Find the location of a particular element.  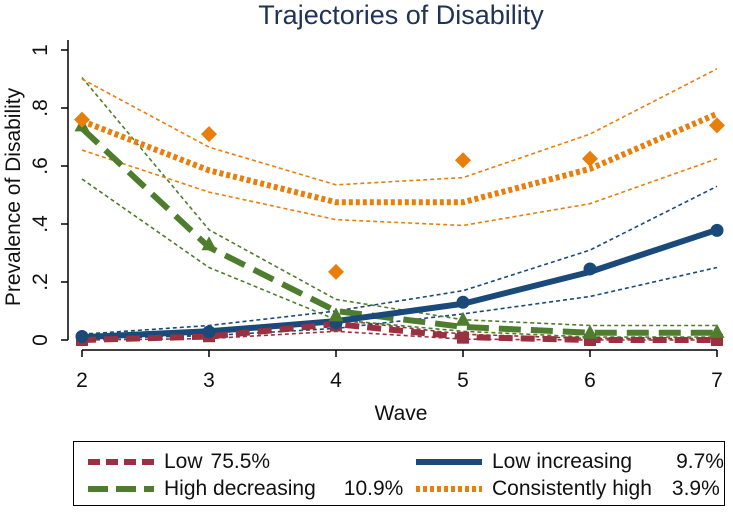

y-tick-label: .6 is located at coordinates (40, 166).